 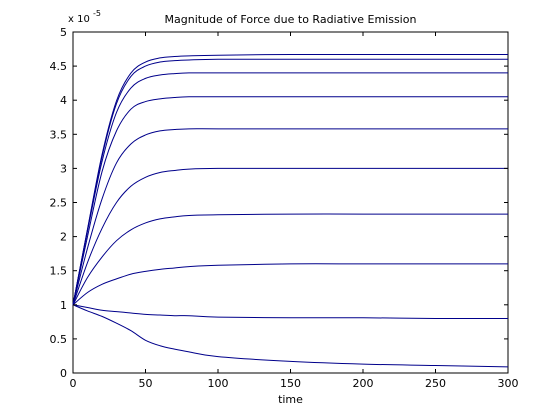 I want to click on x-tick-label: 300, so click(x=508, y=383).